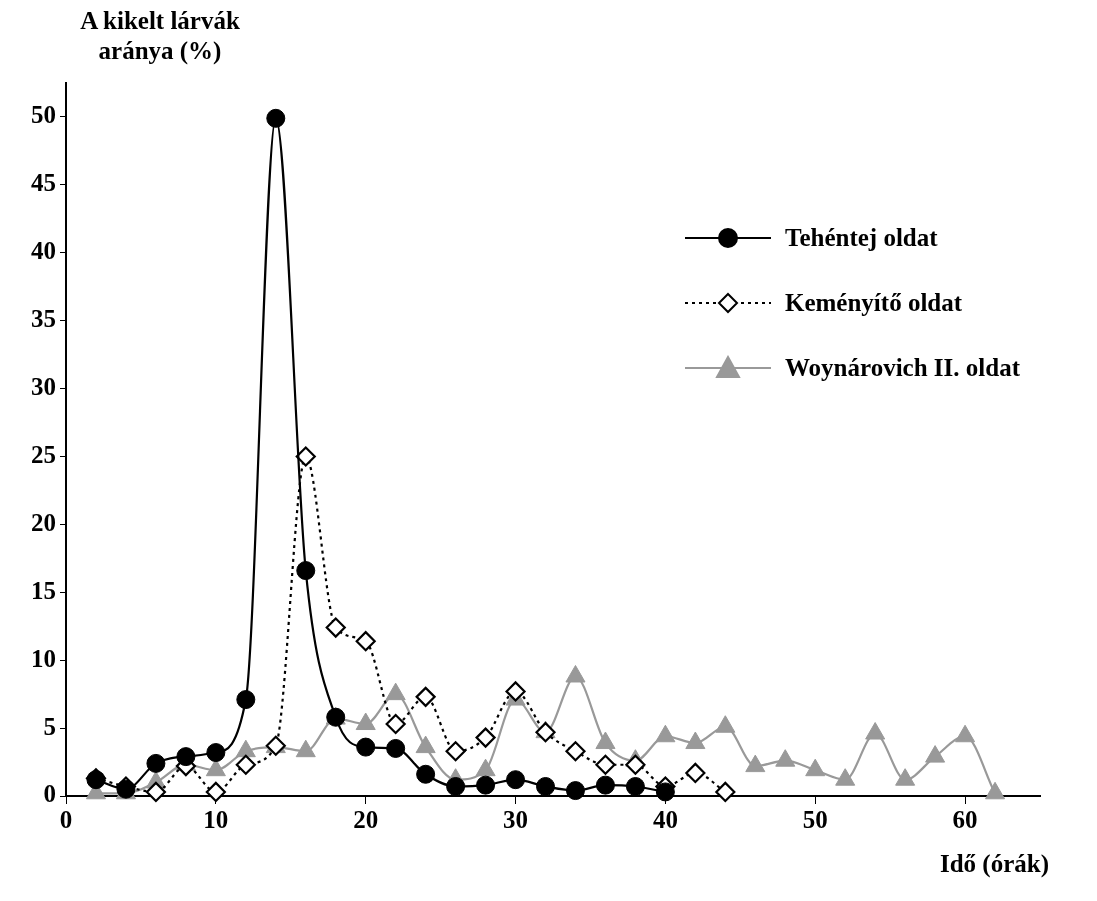  Describe the element at coordinates (815, 820) in the screenshot. I see `x-tick-label: 50` at that location.